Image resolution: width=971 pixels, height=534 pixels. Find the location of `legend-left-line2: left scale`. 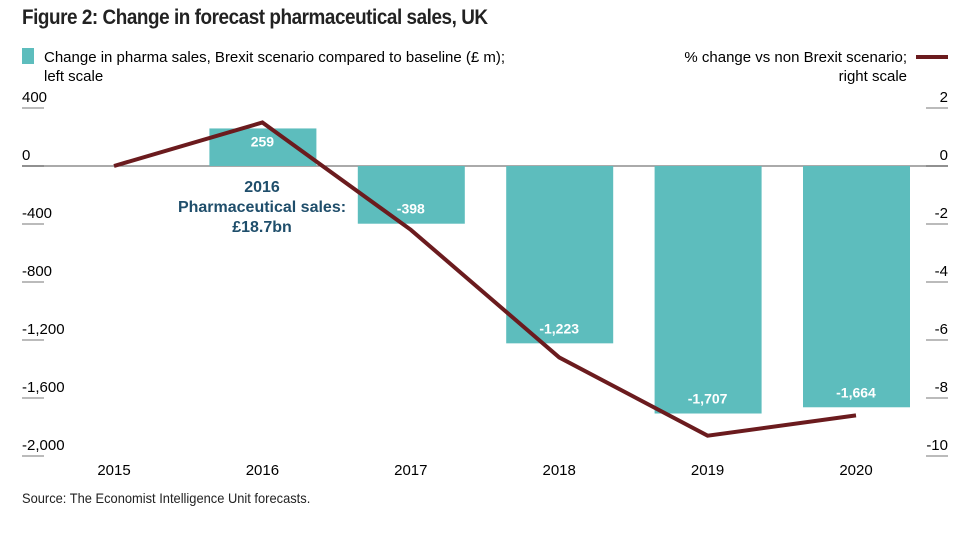

legend-left-line2: left scale is located at coordinates (73, 76).